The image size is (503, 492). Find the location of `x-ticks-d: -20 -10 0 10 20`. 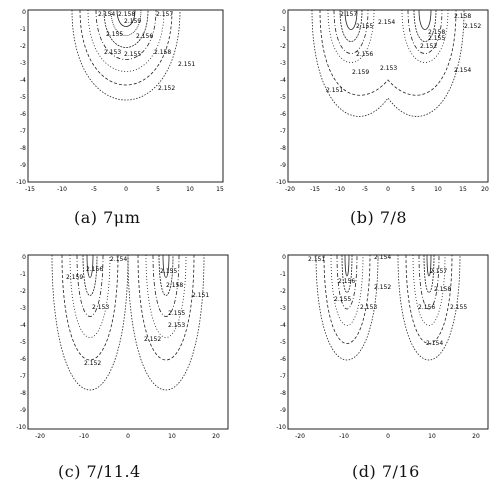

x-ticks-d: -20 -10 0 10 20 is located at coordinates (387, 436).